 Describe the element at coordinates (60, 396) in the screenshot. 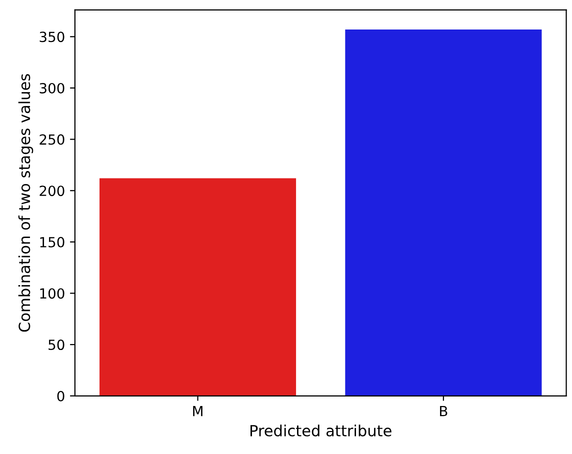

I see `y-tick-label: 0` at that location.